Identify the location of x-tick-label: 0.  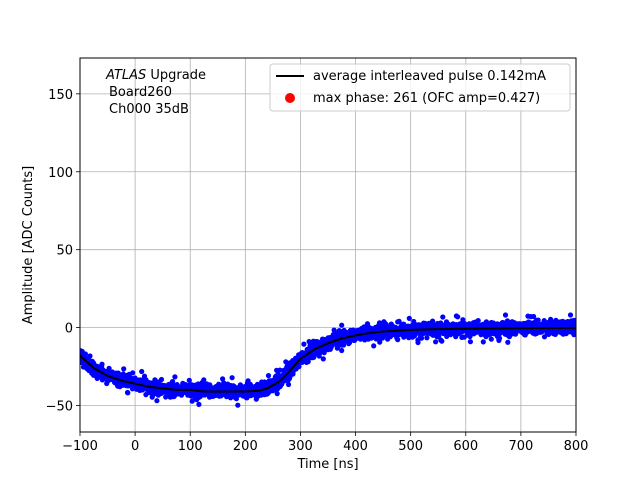
(135, 446).